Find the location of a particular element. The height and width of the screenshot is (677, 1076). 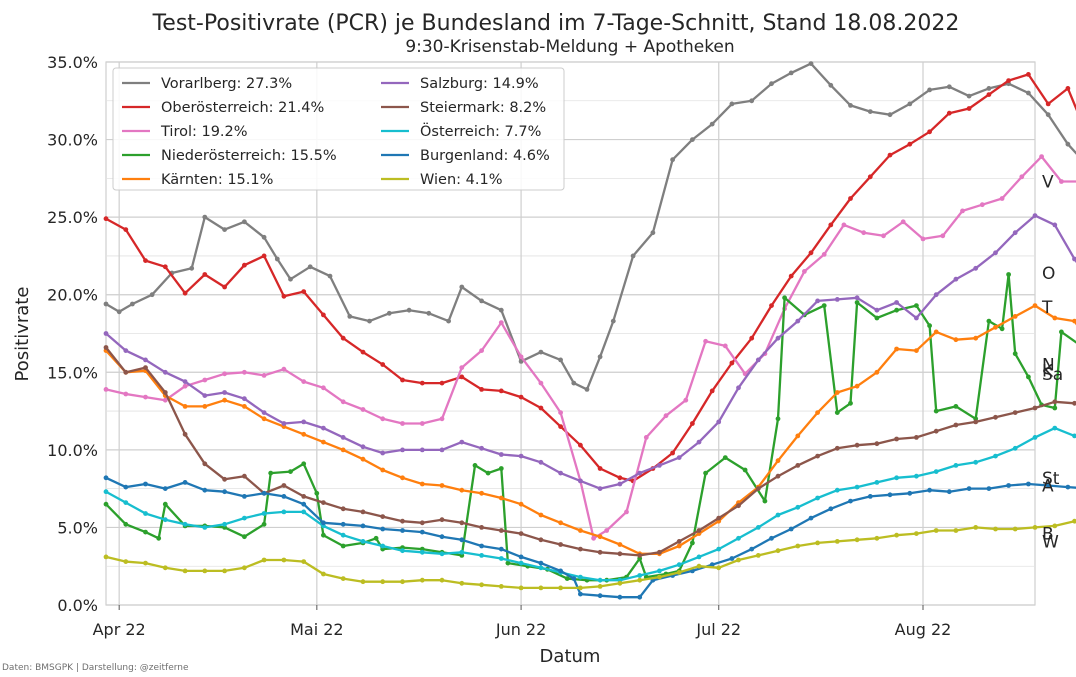

x-tick-label: Apr 22 is located at coordinates (119, 629).